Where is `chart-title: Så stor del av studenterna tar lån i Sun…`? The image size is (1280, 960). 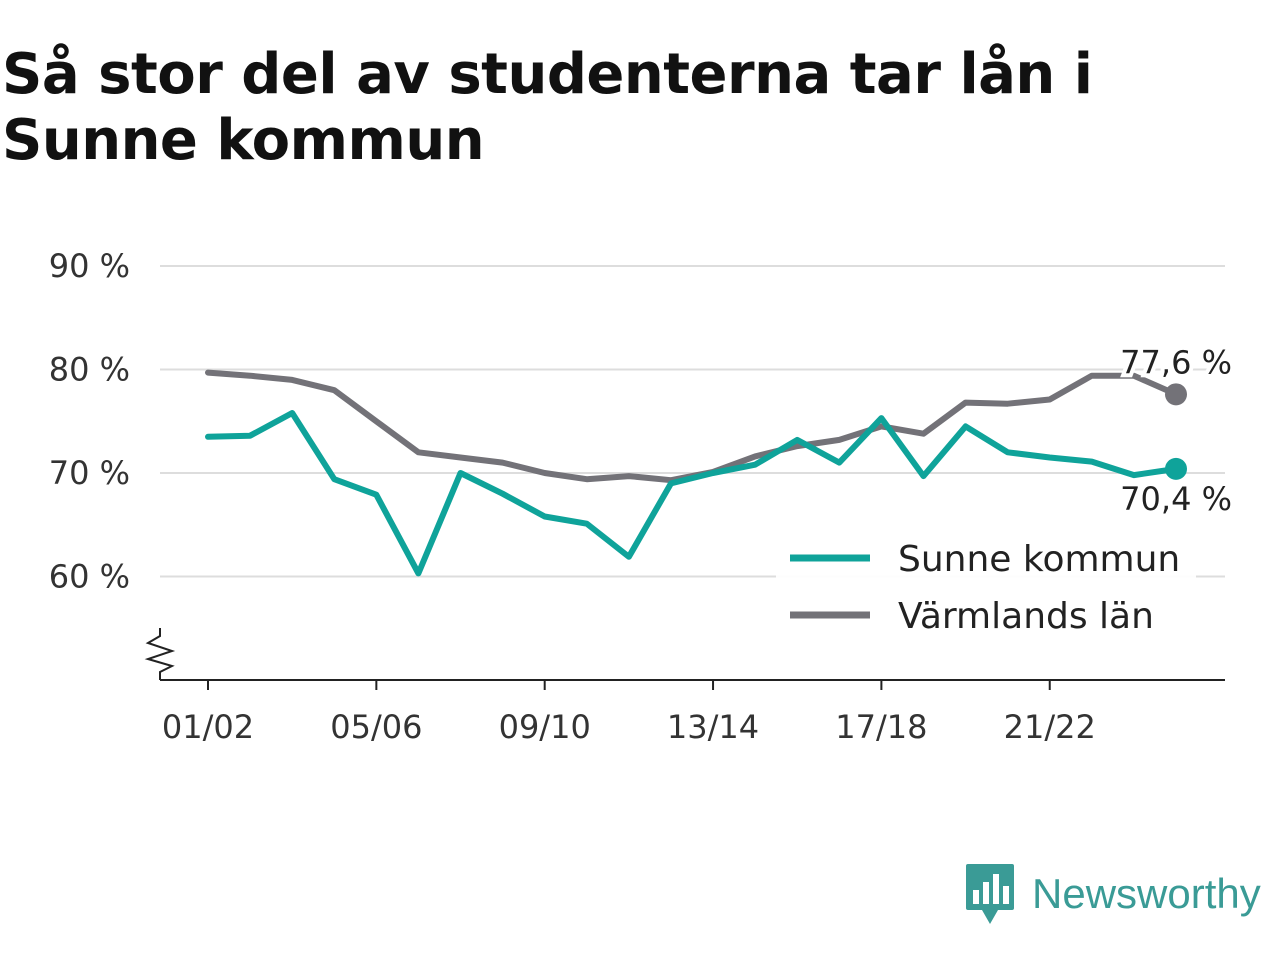
chart-title: Så stor del av studenterna tar lån i Sun… is located at coordinates (547, 107).